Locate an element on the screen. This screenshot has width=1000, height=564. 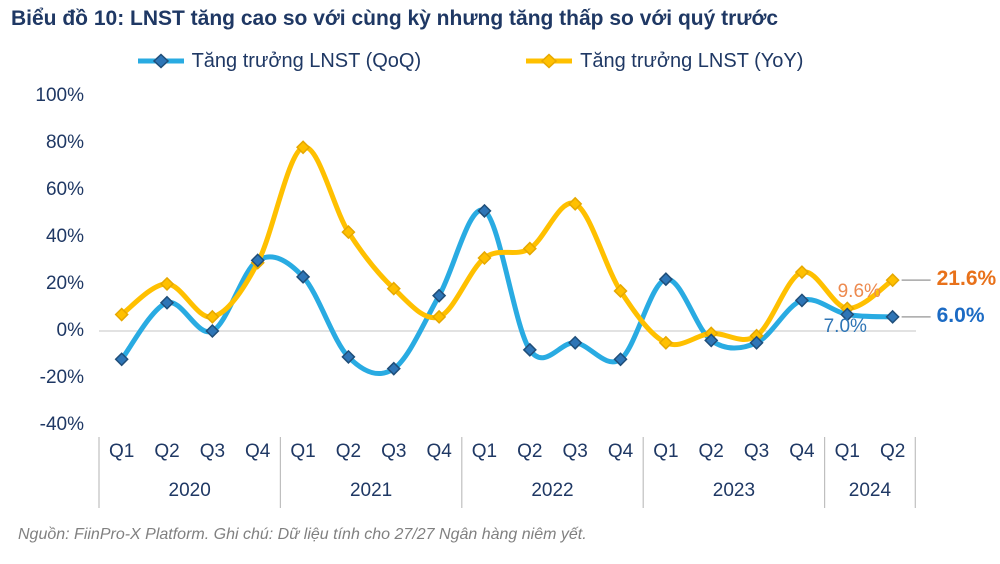
y-tick-label: -40% is located at coordinates (61, 425).